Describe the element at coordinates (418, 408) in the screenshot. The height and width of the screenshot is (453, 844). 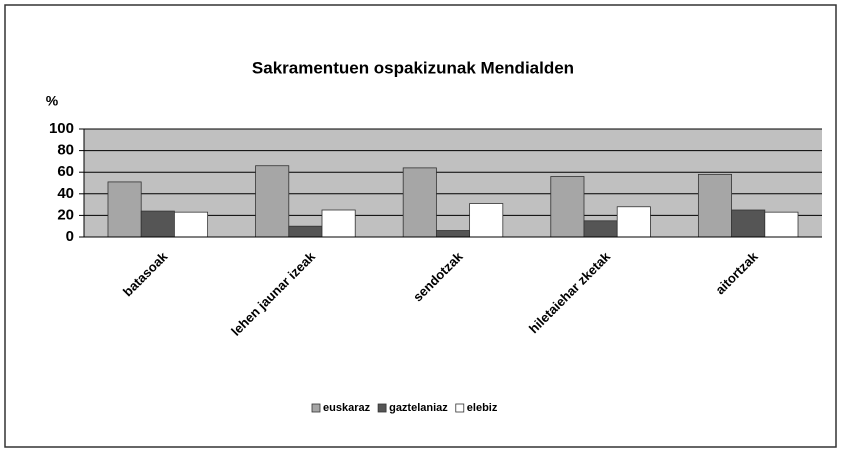
I see `legend-label: gaztelaniaz` at that location.